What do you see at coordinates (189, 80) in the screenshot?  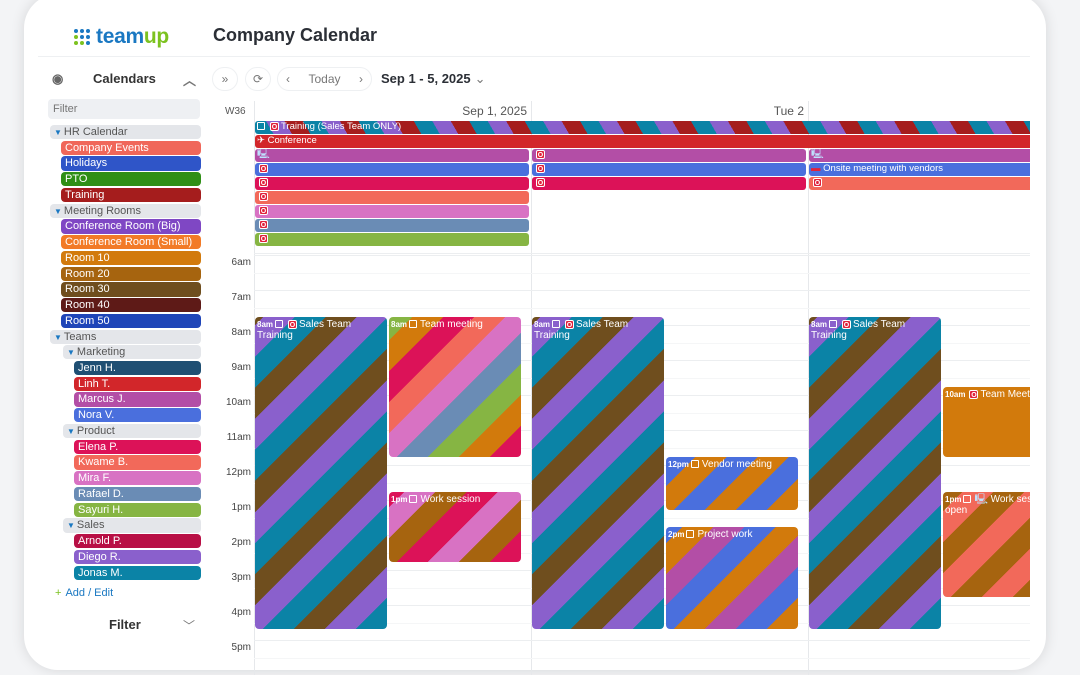 I see `chevron-up-icon: ︿` at bounding box center [189, 80].